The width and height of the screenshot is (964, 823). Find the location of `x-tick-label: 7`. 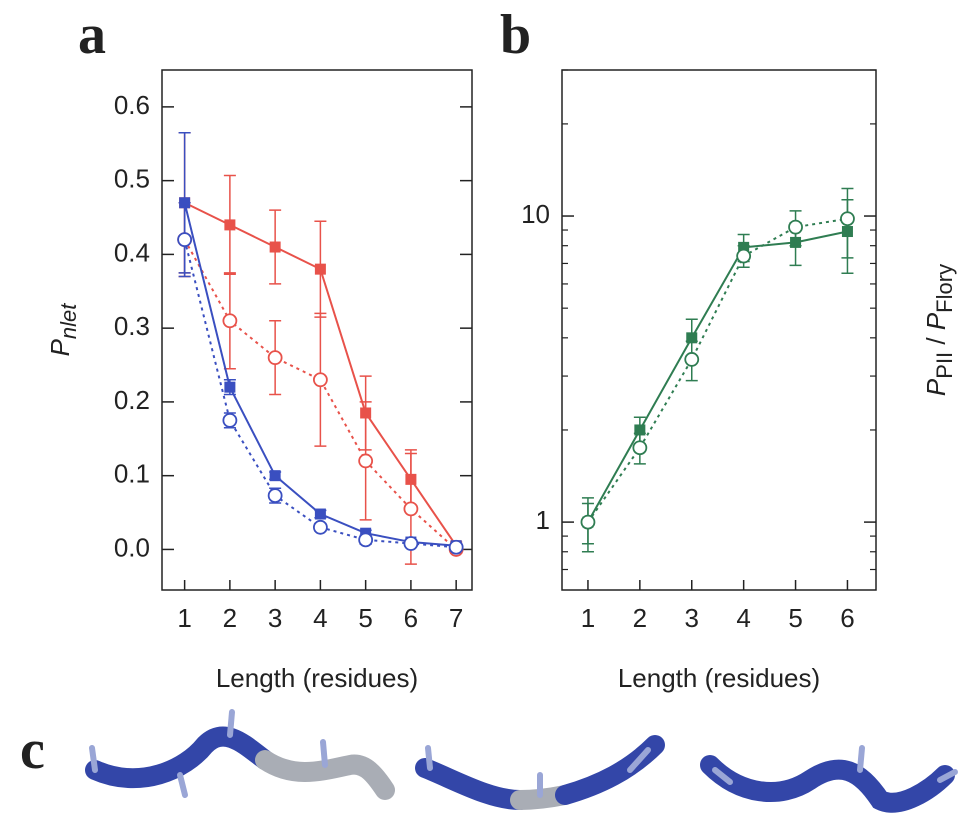

x-tick-label: 7 is located at coordinates (456, 618).